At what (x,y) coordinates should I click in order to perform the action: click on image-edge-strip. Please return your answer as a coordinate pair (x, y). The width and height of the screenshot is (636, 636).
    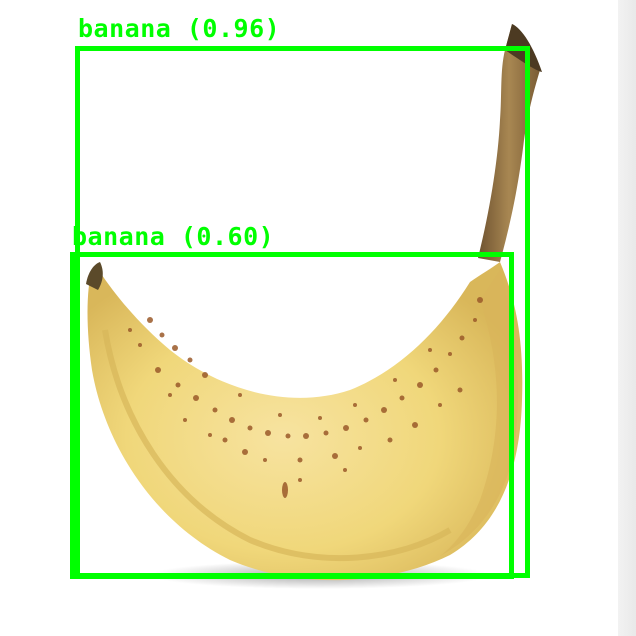
    Looking at the image, I should click on (627, 318).